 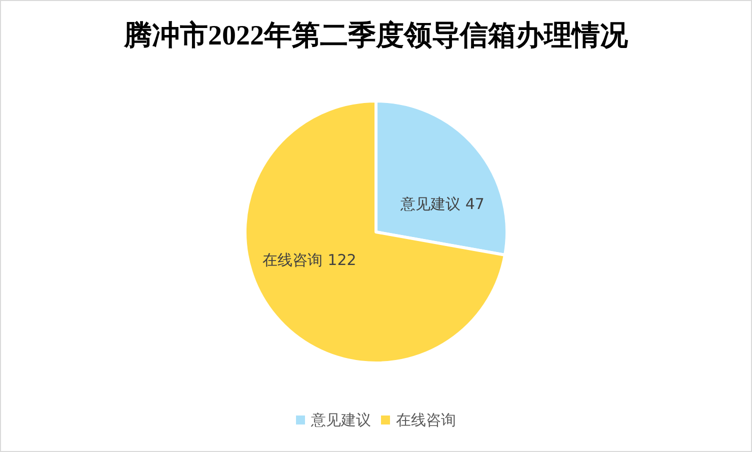 I want to click on slice-label: 在线咨询, so click(x=292, y=259).